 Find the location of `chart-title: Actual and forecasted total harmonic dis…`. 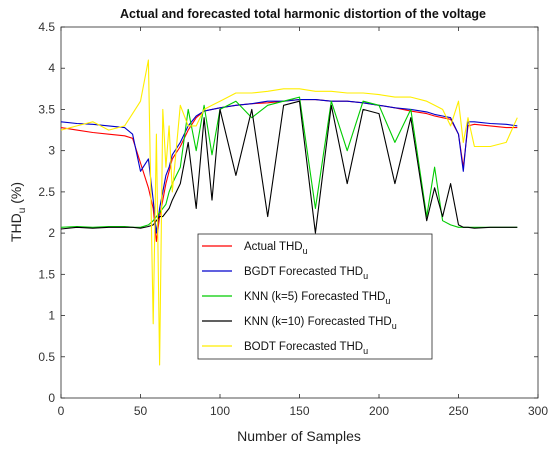

chart-title: Actual and forecasted total harmonic dis… is located at coordinates (303, 14).